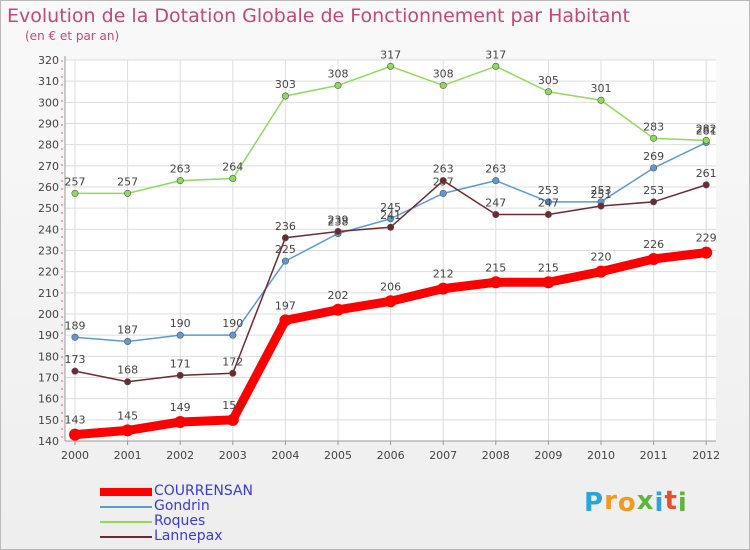  Describe the element at coordinates (232, 167) in the screenshot. I see `data-label-roques: 264` at that location.